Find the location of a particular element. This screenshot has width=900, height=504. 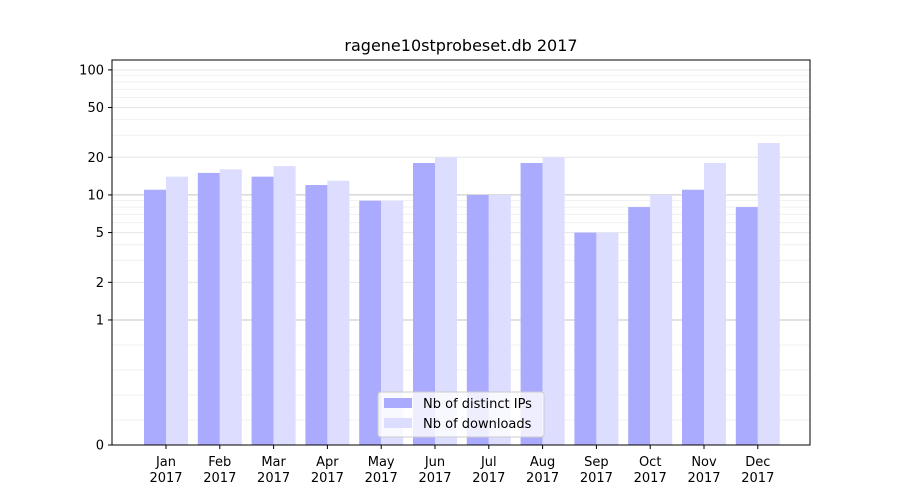

y-tick-label: 10 is located at coordinates (95, 195).